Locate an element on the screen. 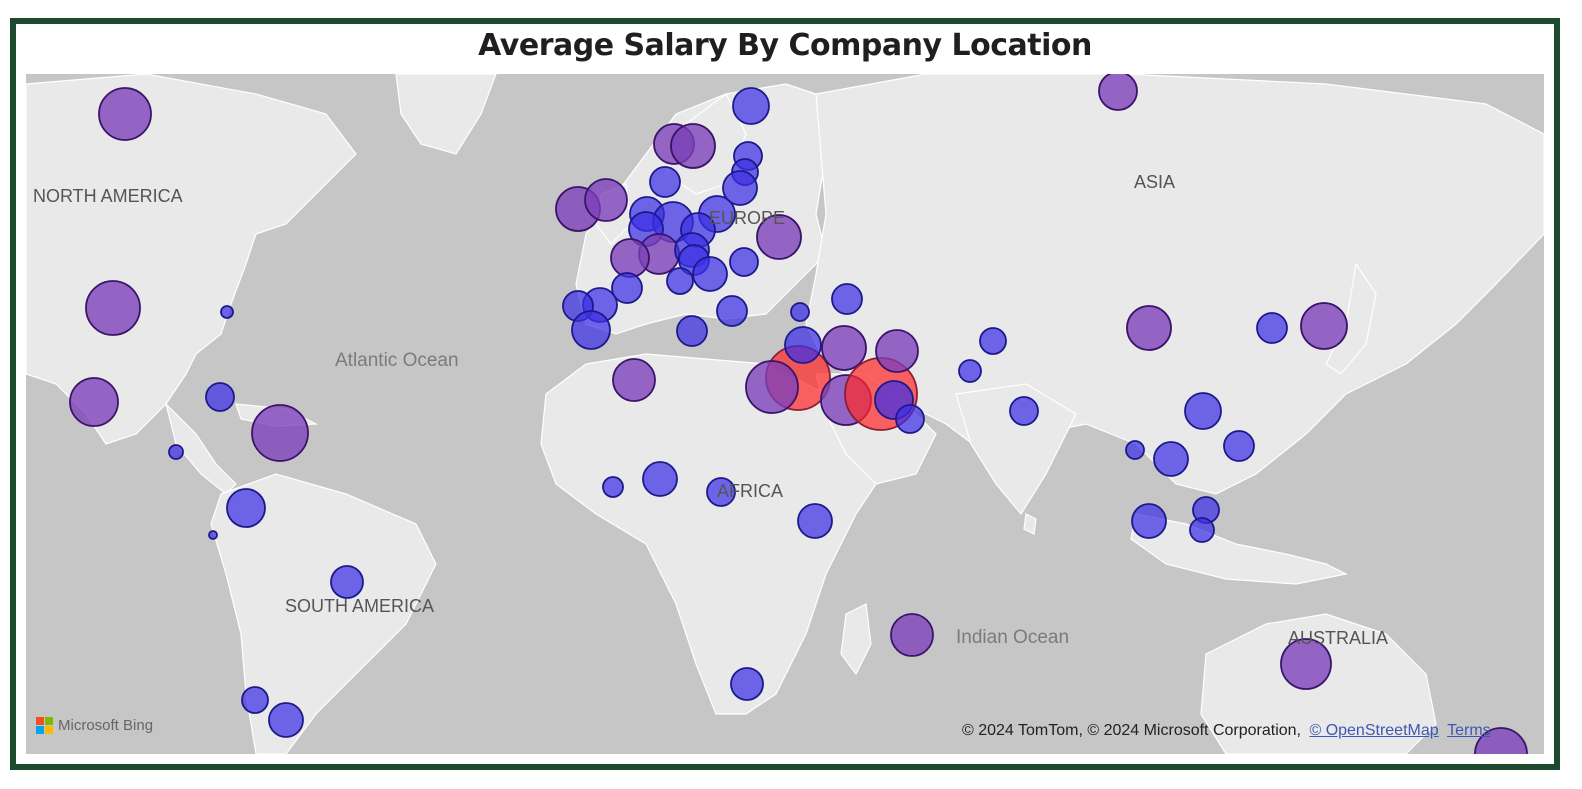 This screenshot has height=789, width=1582. land-indonesia is located at coordinates (1239, 549).